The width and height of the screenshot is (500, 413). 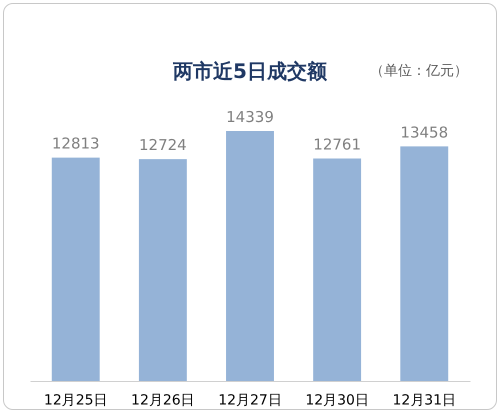 I want to click on data-label: 12761, so click(x=337, y=145).